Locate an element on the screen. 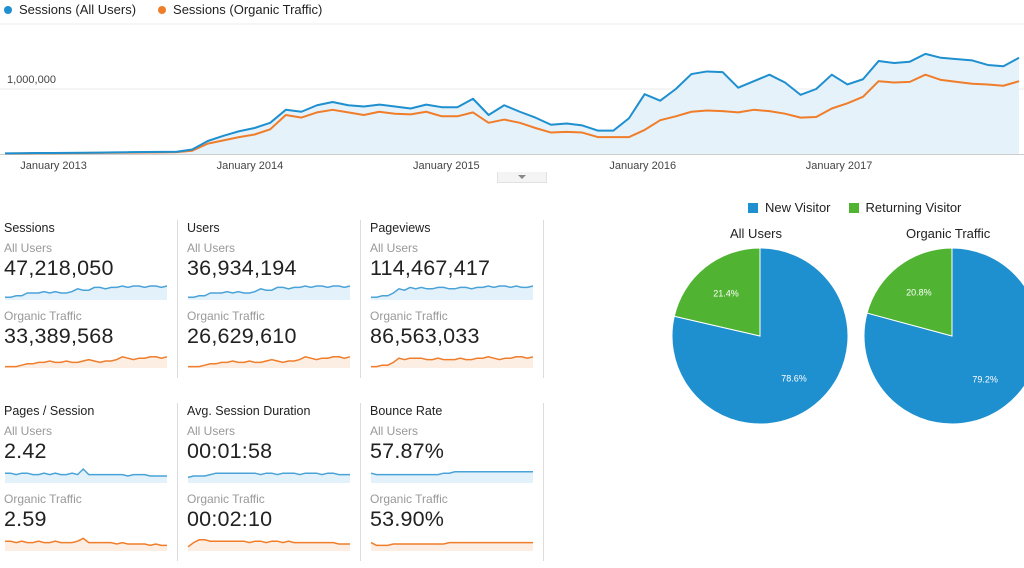 The height and width of the screenshot is (568, 1024). metric-title: Sessions is located at coordinates (29, 228).